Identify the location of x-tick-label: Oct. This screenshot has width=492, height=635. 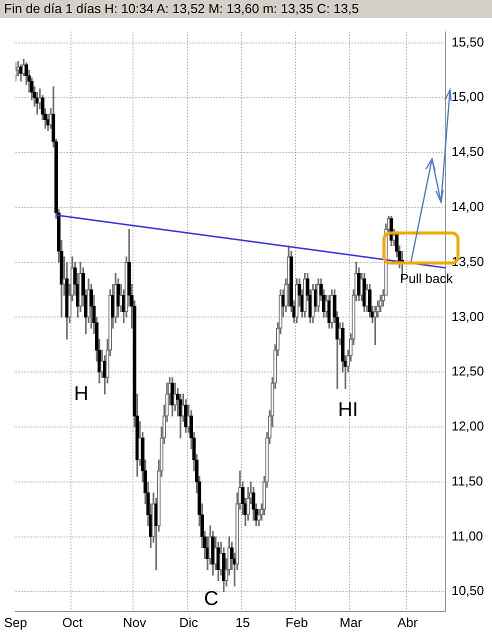
(72, 622).